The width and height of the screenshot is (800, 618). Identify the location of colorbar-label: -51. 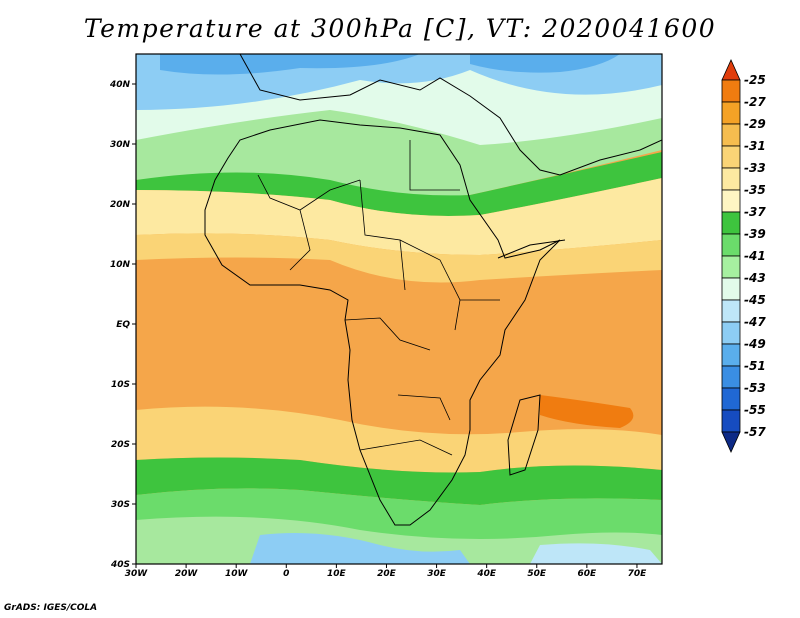
(755, 366).